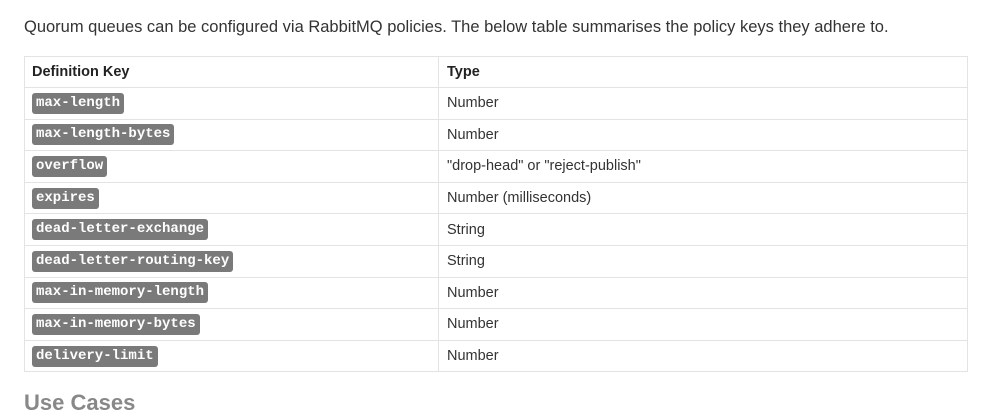  I want to click on definition-key-cell: expires, so click(231, 198).